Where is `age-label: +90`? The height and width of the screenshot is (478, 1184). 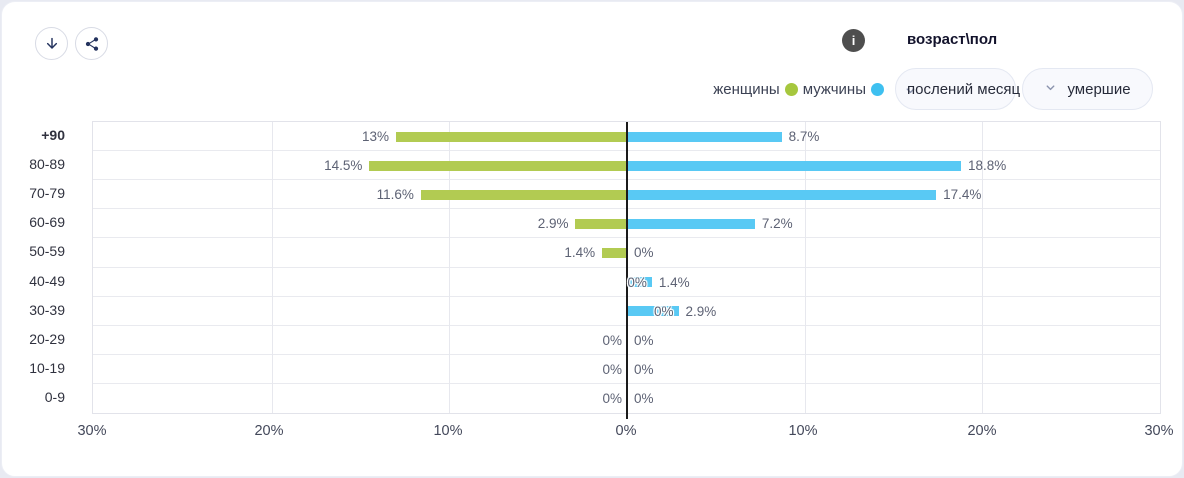
age-label: +90 is located at coordinates (53, 135).